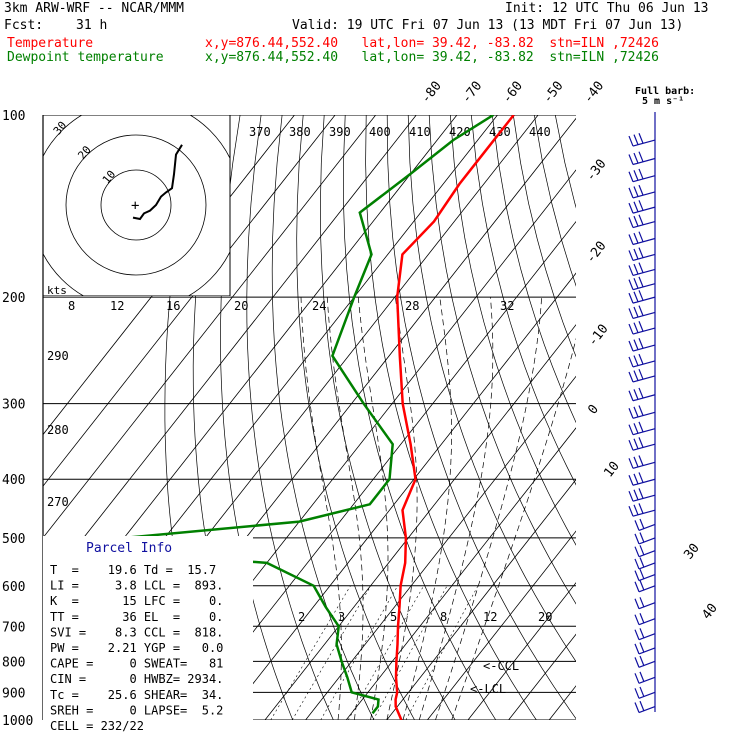 Image resolution: width=740 pixels, height=740 pixels. I want to click on fcst-label: Fcst:, so click(24, 25).